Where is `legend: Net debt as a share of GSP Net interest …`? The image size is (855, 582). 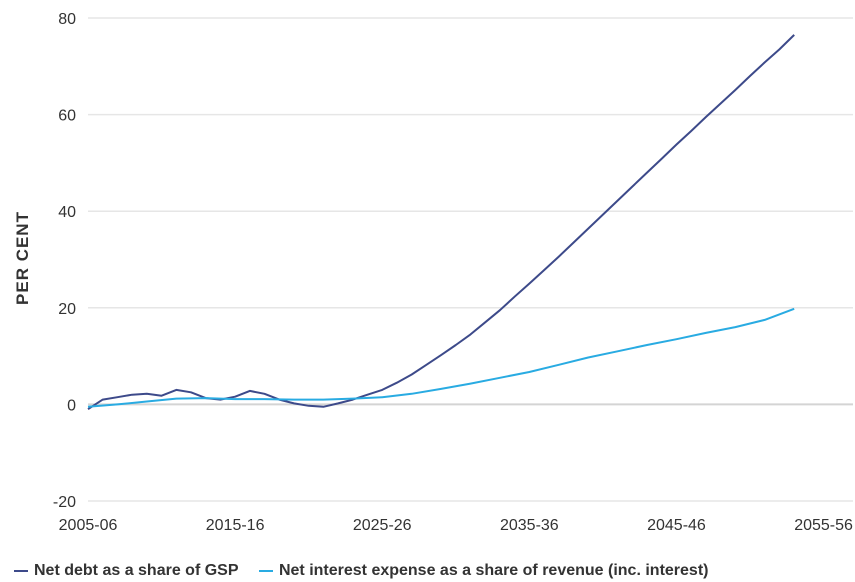
legend: Net debt as a share of GSP Net interest … is located at coordinates (369, 569).